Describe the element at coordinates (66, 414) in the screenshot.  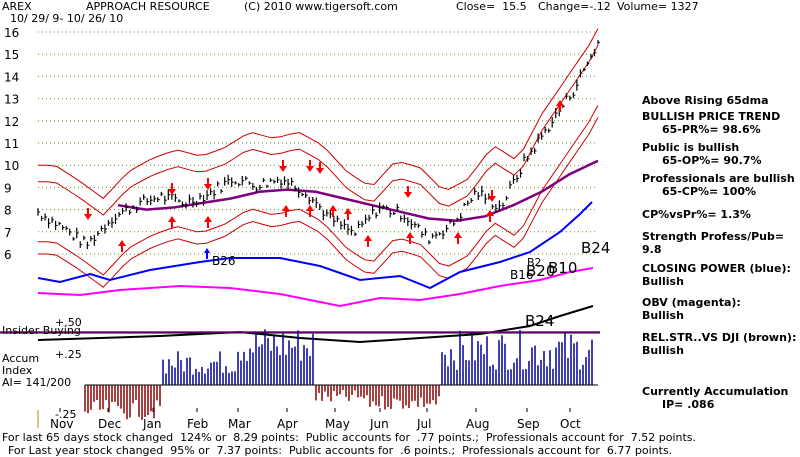
I see `minus25-label: -.25` at that location.